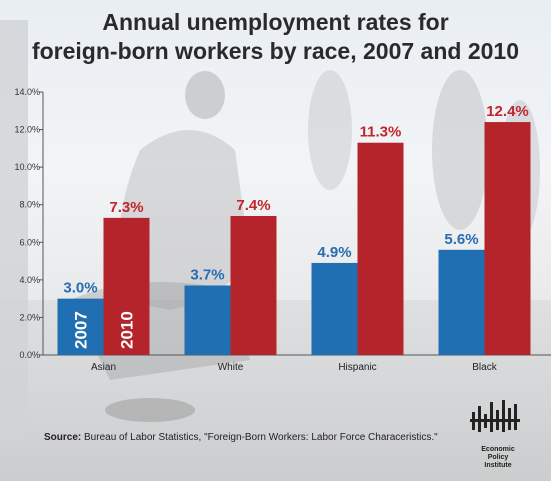 The width and height of the screenshot is (551, 481). I want to click on data-label-2010-black: 12.4%, so click(507, 111).